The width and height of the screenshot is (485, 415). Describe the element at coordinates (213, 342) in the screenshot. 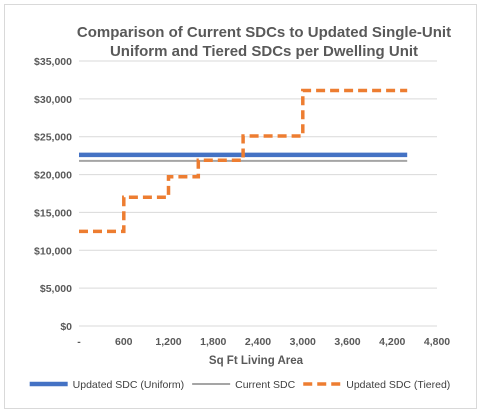

I see `x-tick-label: 1,800` at that location.